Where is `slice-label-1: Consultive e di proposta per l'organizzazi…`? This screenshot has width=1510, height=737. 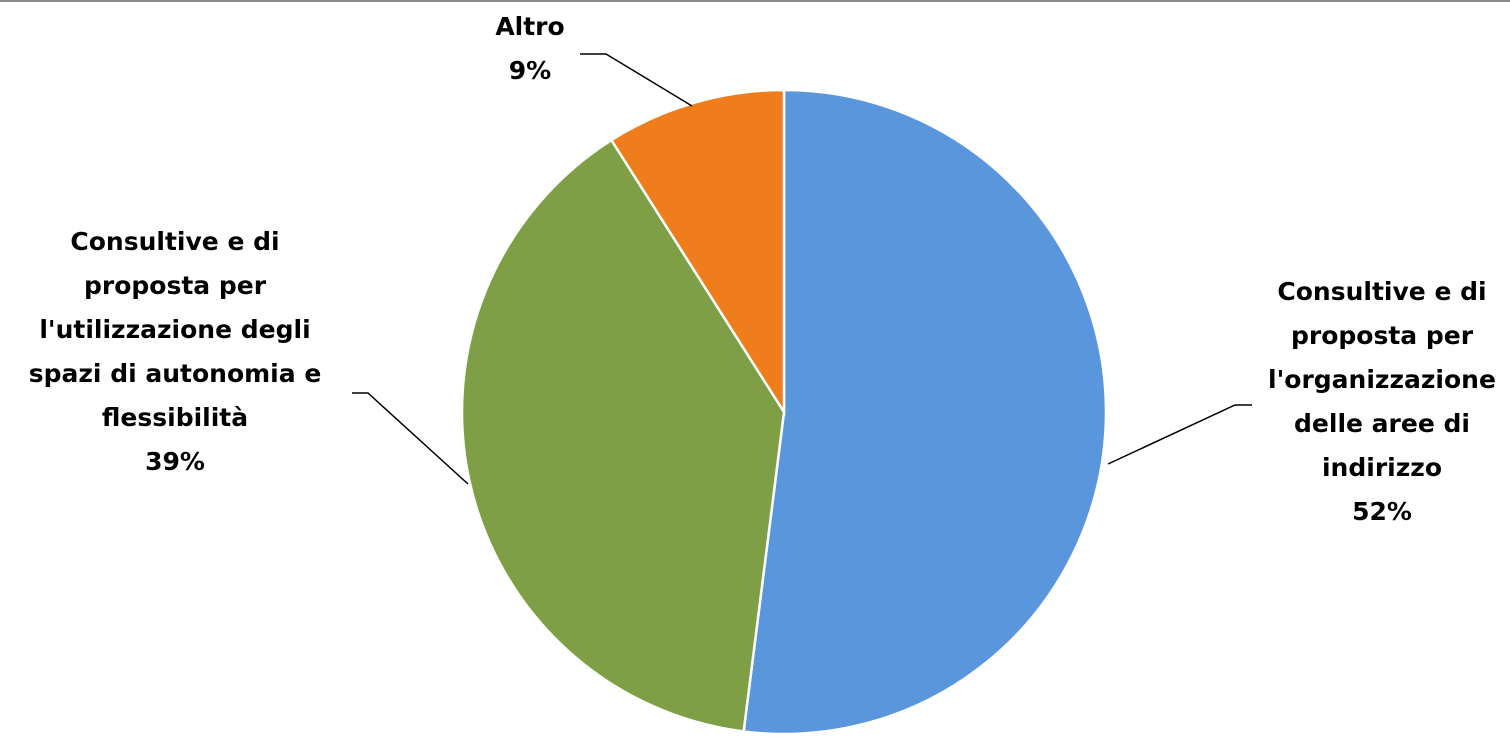 slice-label-1: Consultive e di proposta per l'organizzazi… is located at coordinates (1382, 401).